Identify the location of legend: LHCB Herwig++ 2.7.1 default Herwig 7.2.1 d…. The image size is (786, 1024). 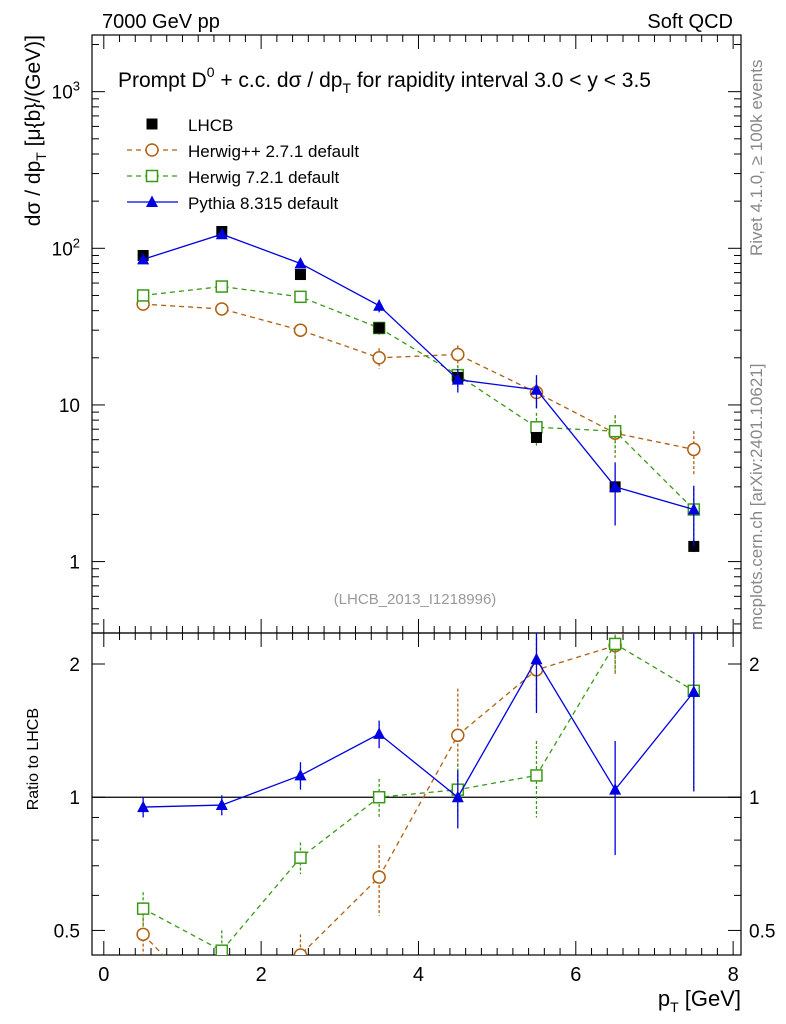
(243, 164).